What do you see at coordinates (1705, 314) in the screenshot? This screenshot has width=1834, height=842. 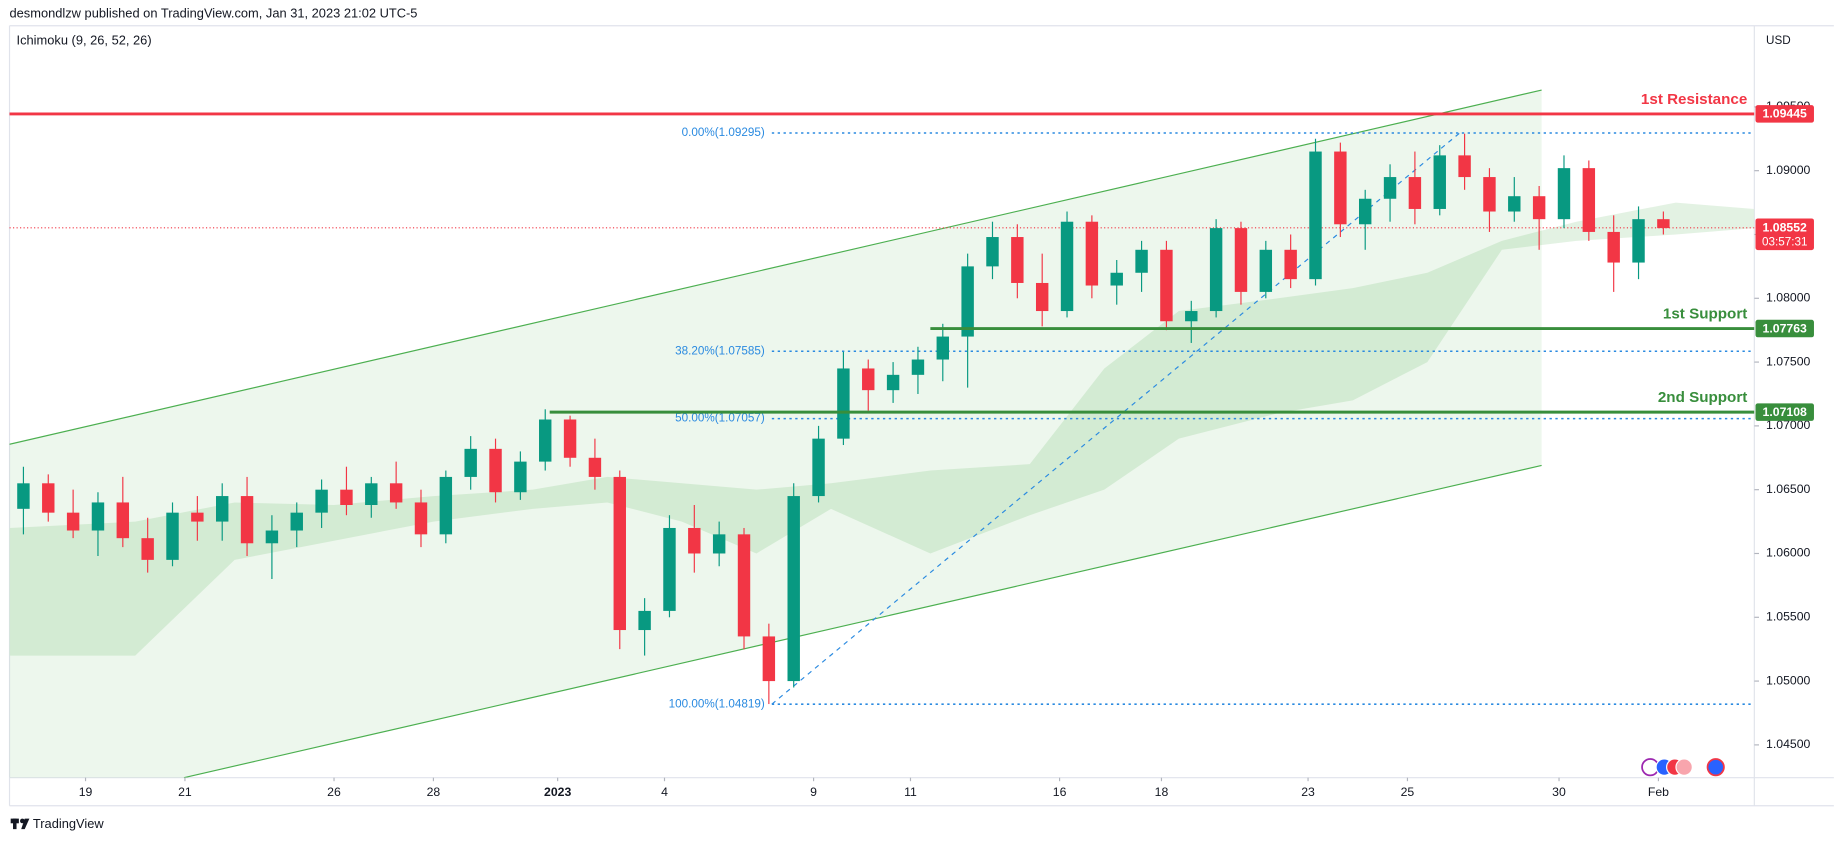 I see `level-name: 1st Support` at bounding box center [1705, 314].